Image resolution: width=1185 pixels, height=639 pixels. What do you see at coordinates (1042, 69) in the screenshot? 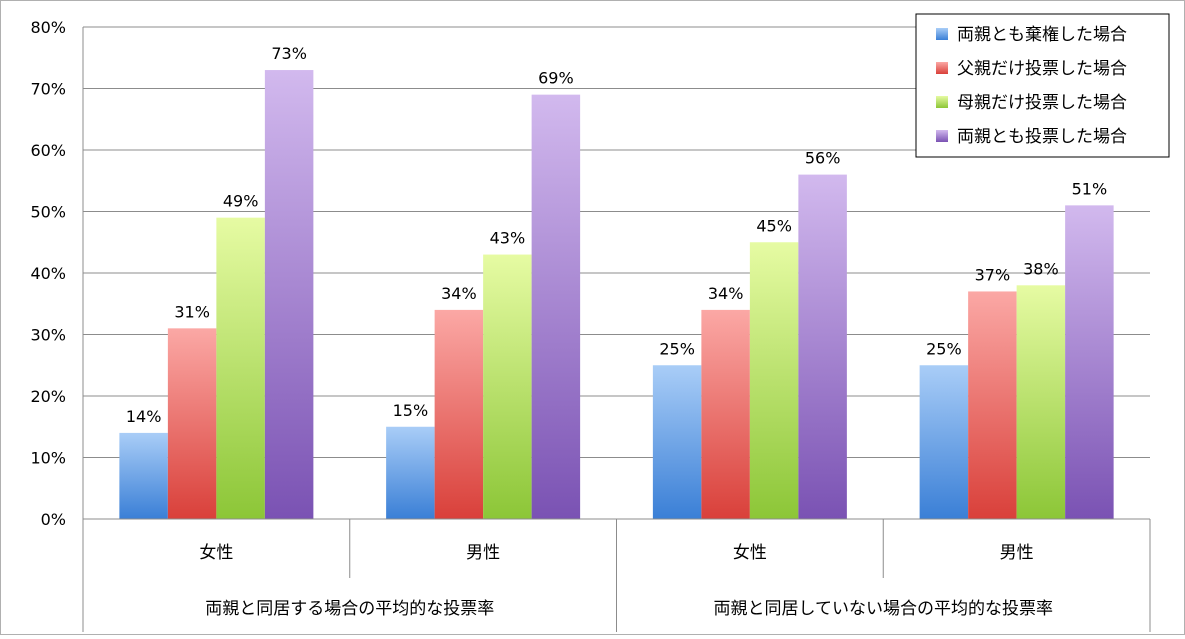
I see `legend-entry: 父親だけ投票した場合` at bounding box center [1042, 69].